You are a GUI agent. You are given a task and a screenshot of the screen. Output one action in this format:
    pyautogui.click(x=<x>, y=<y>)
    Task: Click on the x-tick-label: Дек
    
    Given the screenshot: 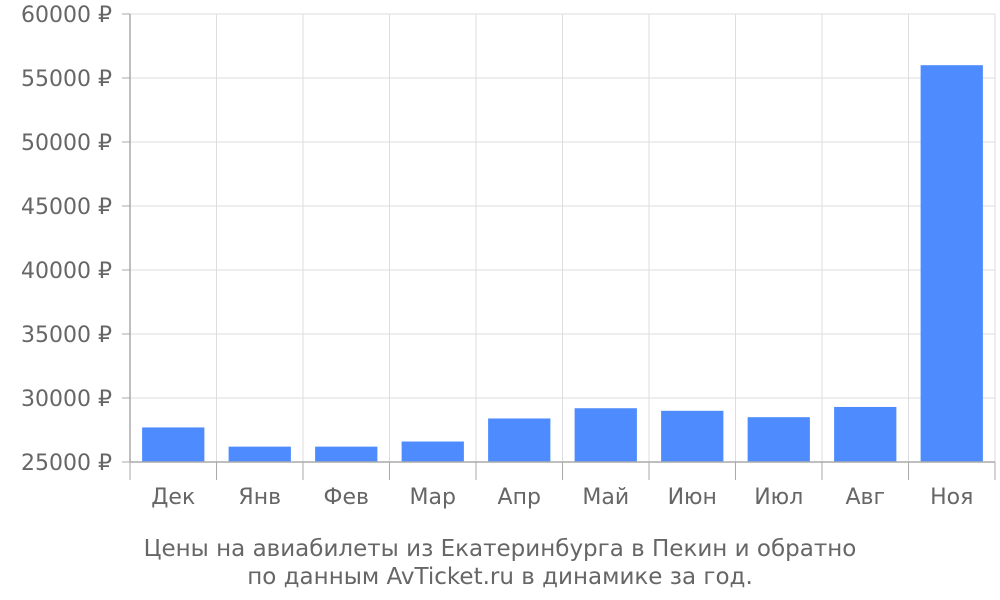 What is the action you would take?
    pyautogui.click(x=173, y=497)
    